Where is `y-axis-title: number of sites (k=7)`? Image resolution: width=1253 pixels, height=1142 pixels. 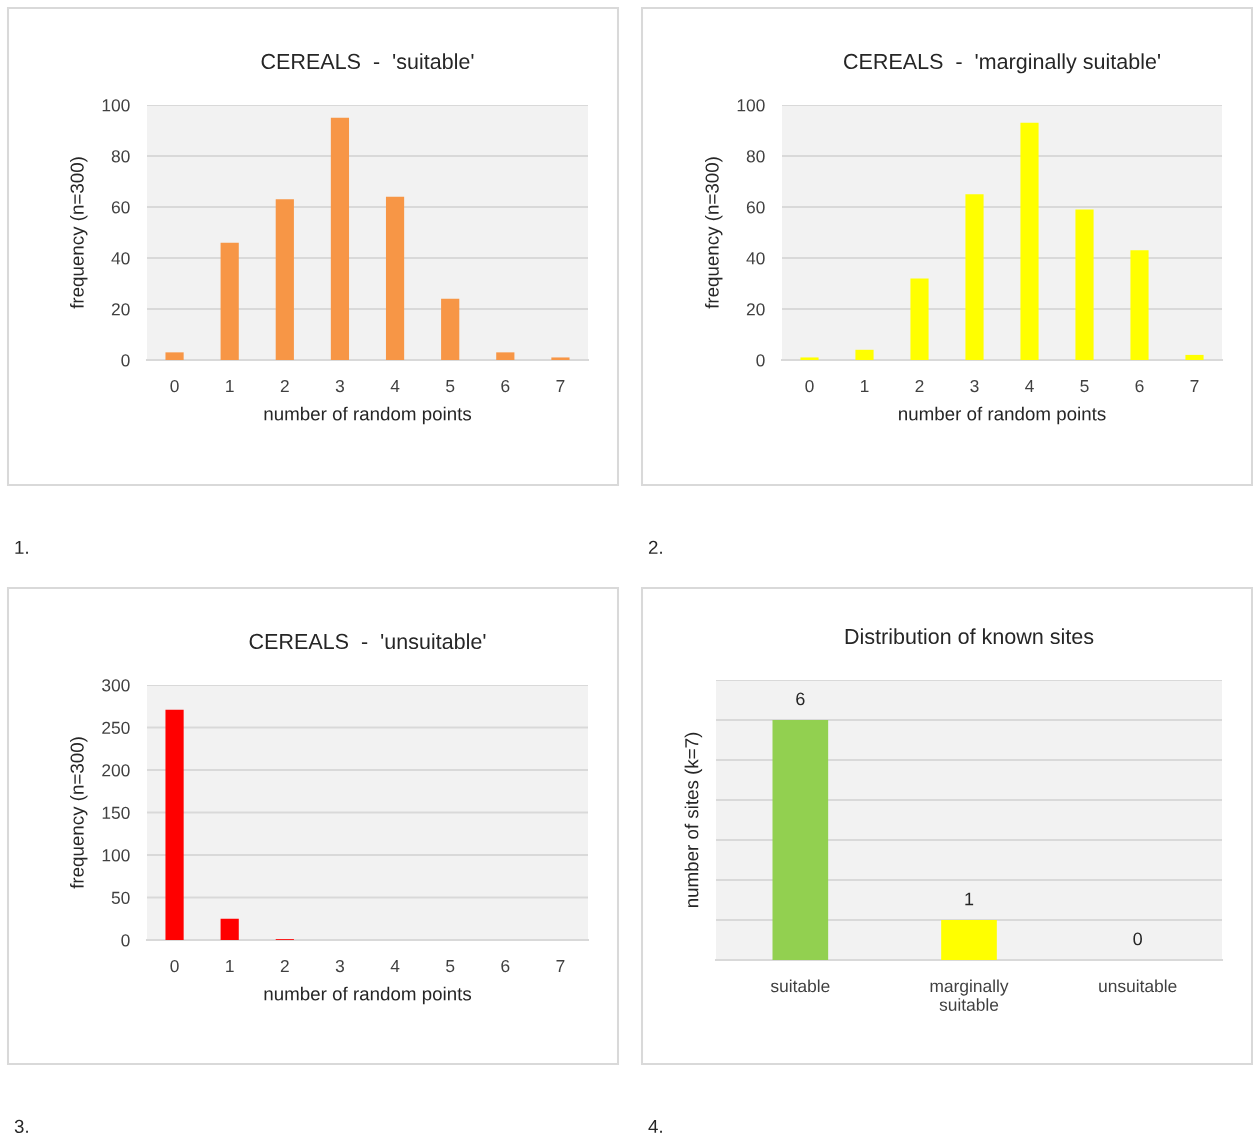
y-axis-title: number of sites (k=7) is located at coordinates (693, 820).